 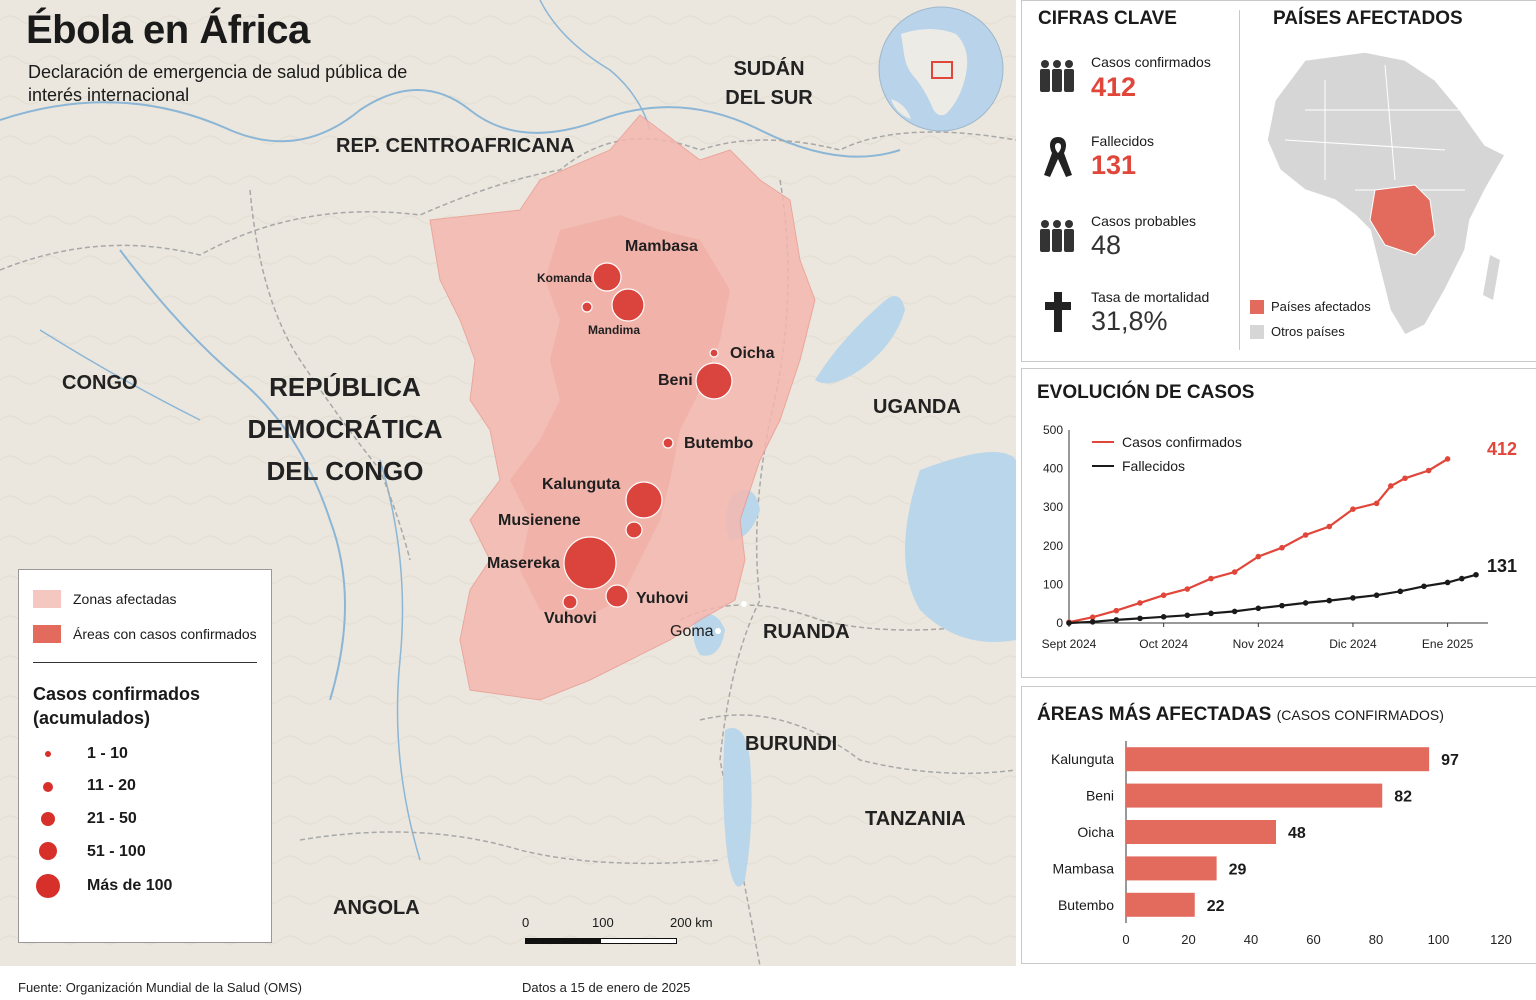 What do you see at coordinates (662, 598) in the screenshot?
I see `city-yuhovi: Yuhovi` at bounding box center [662, 598].